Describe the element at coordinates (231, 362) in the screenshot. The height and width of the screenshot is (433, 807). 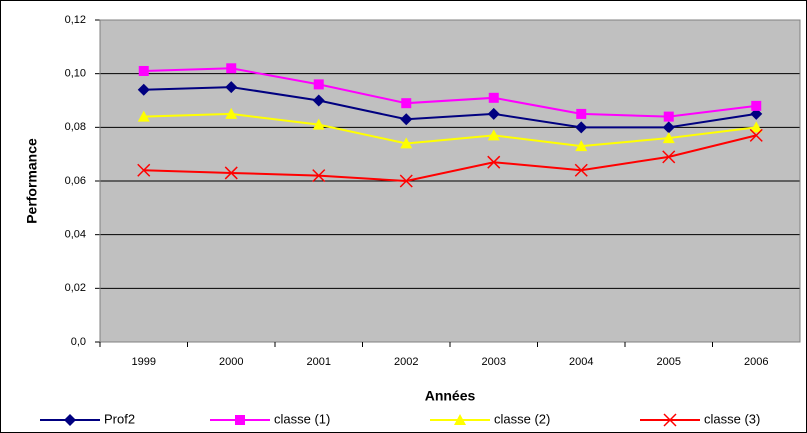
I see `x-tick-label: 2000` at that location.